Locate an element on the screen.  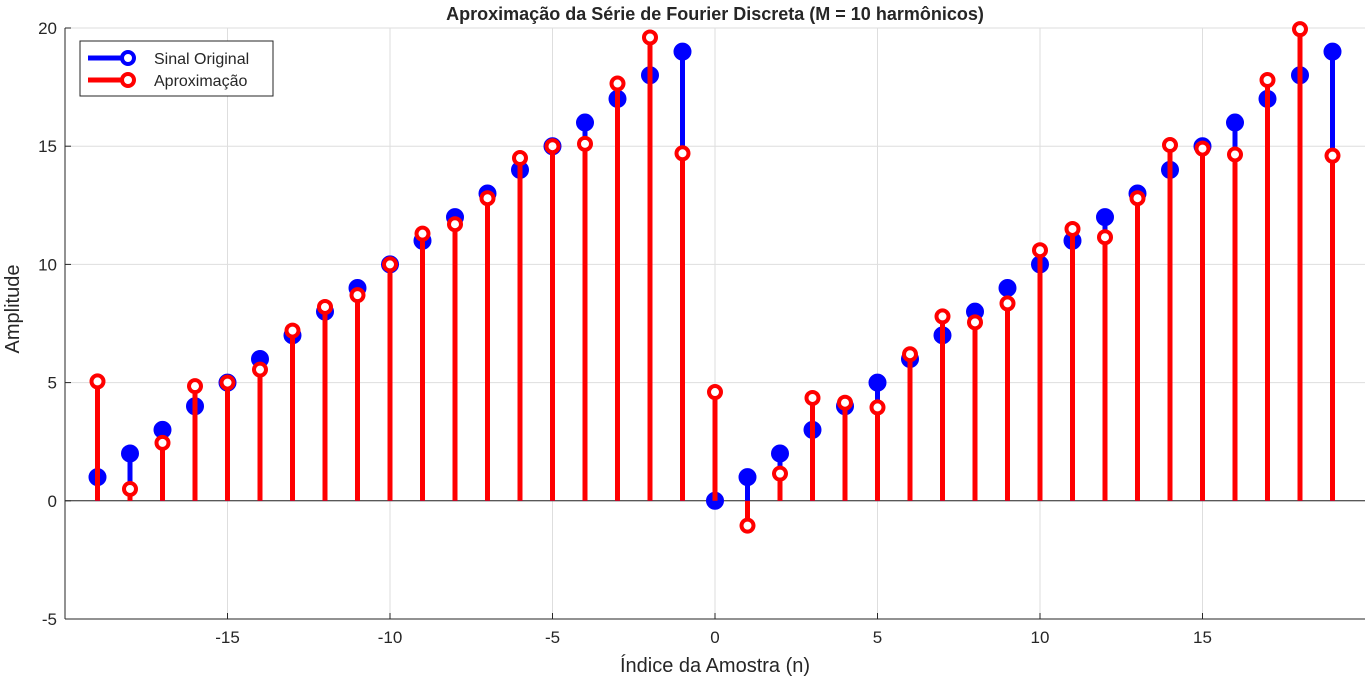
x-tick-label: -15 is located at coordinates (227, 637).